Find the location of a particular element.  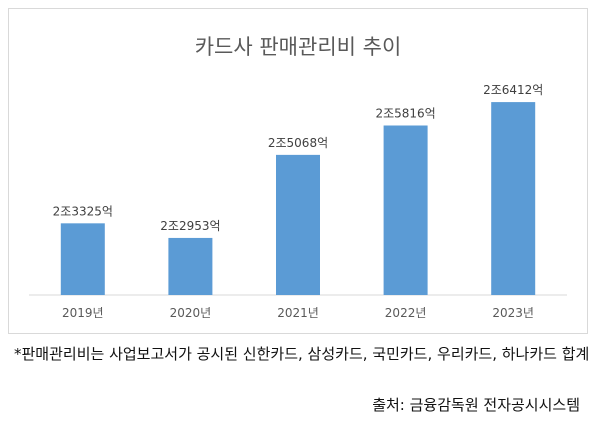

x-tick-label-3: 2021년 is located at coordinates (298, 313).